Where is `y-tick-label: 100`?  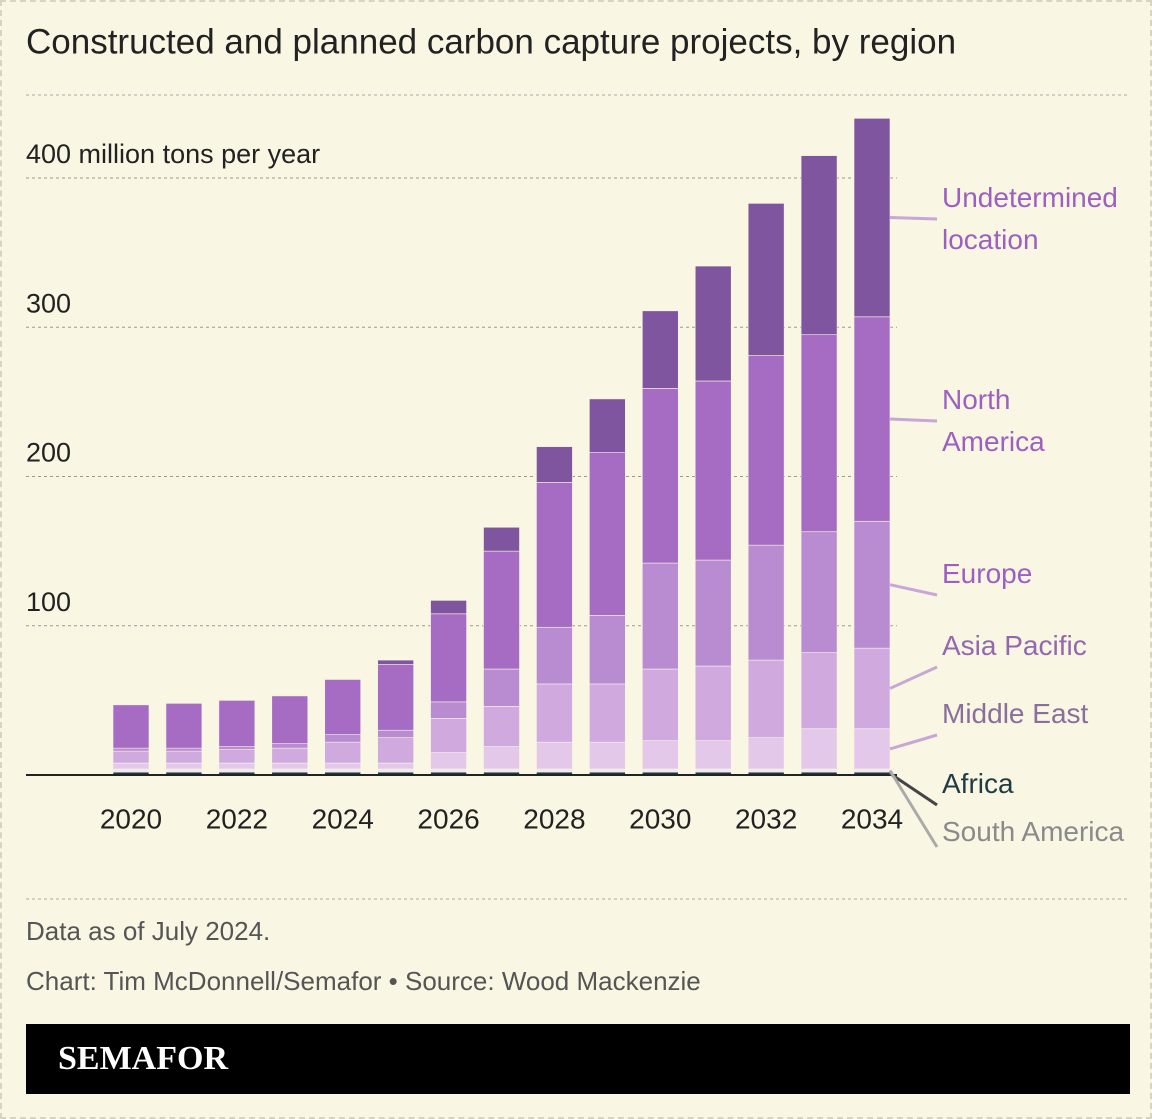 y-tick-label: 100 is located at coordinates (48, 602).